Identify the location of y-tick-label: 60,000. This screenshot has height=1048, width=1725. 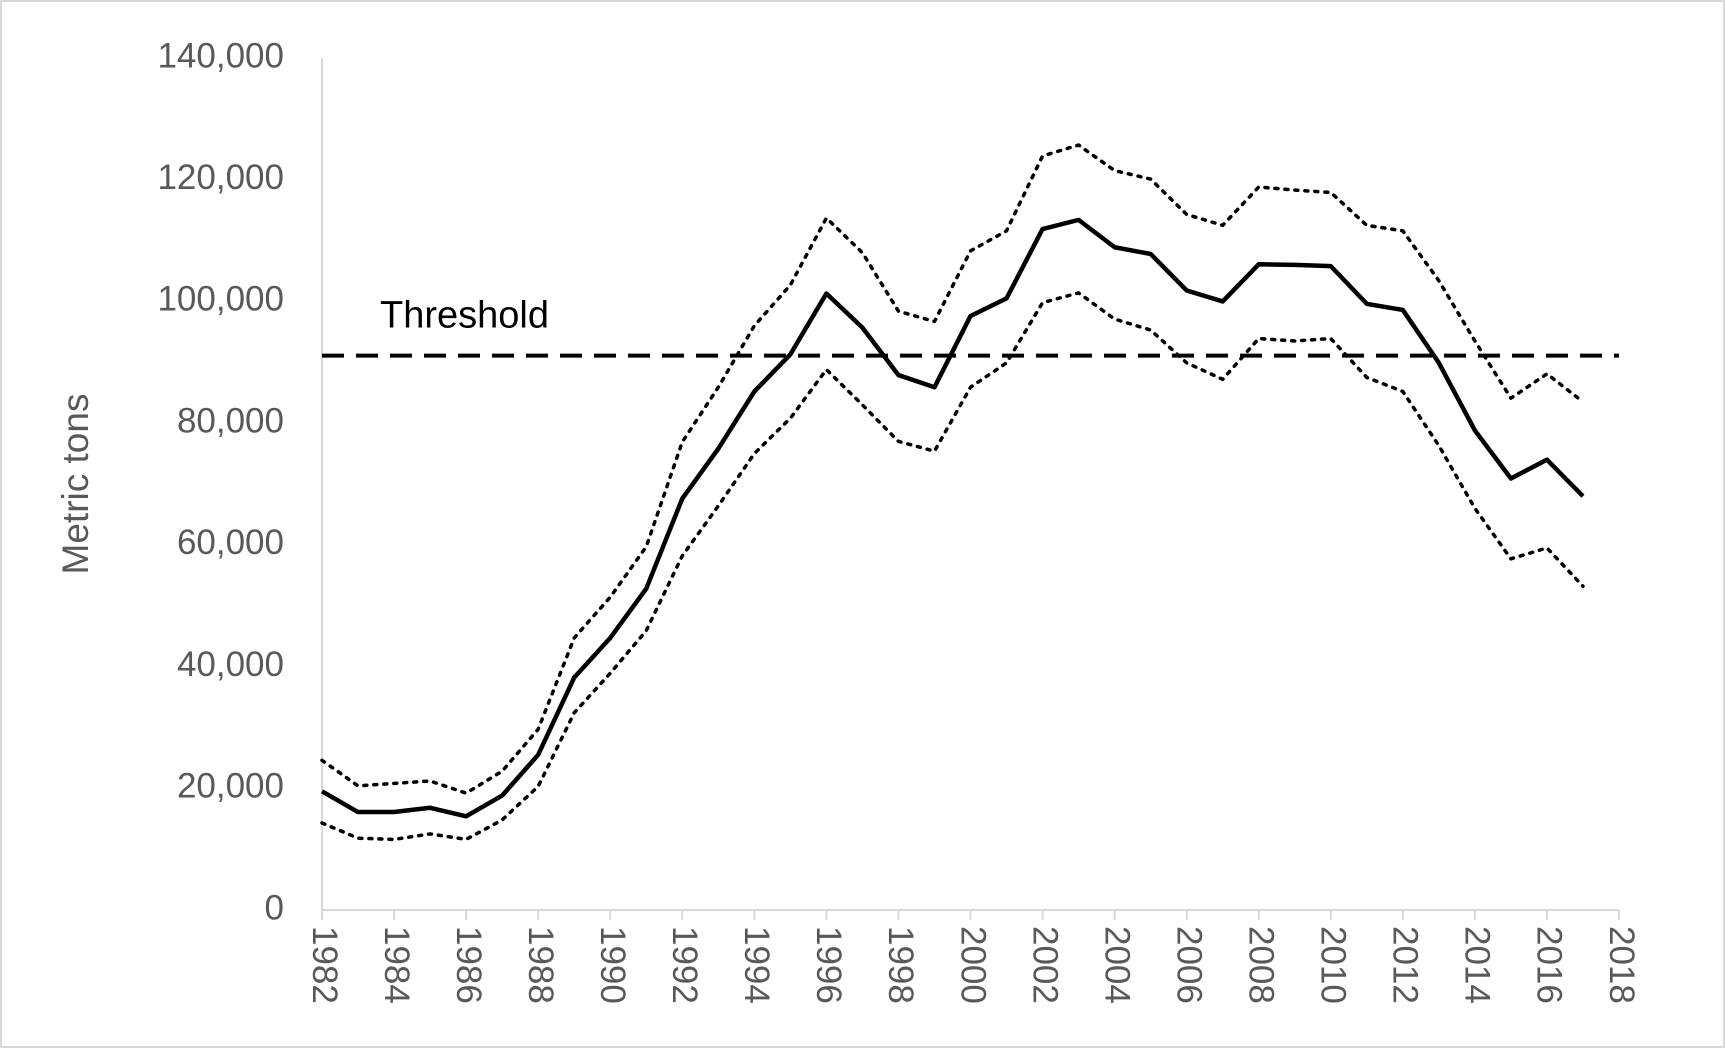
(230, 542).